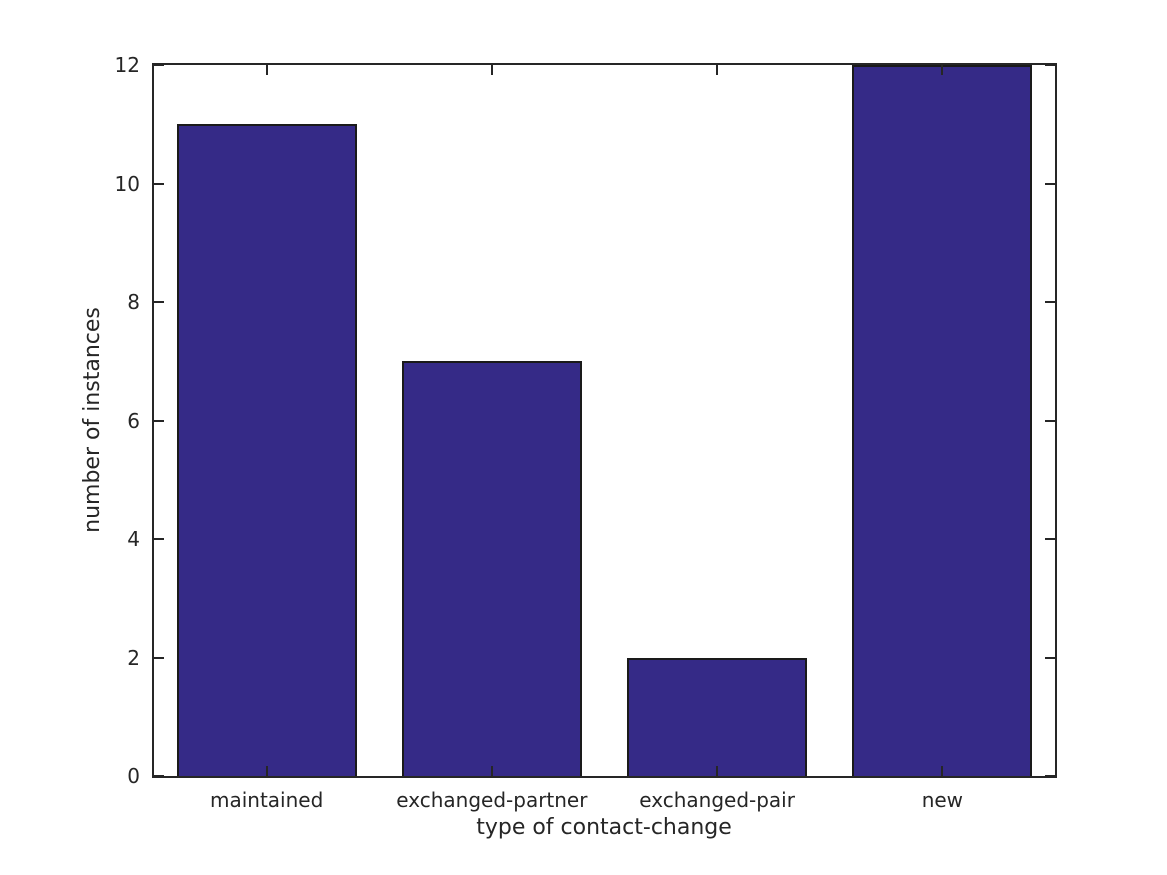 The height and width of the screenshot is (875, 1167). I want to click on y-tick-label: 8, so click(133, 302).